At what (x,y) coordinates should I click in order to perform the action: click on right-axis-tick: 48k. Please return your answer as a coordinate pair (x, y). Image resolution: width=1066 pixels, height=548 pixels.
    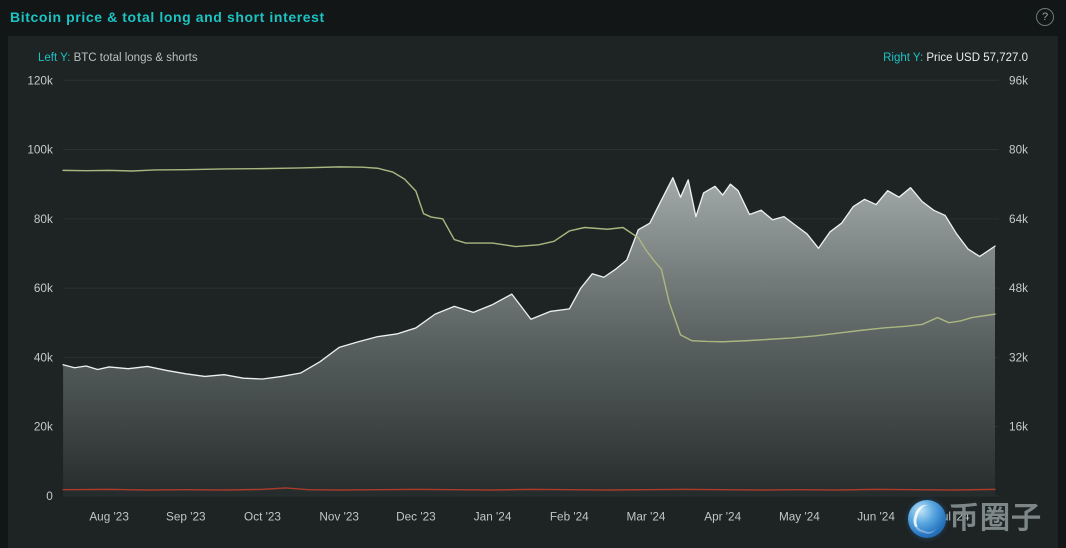
    Looking at the image, I should click on (1018, 288).